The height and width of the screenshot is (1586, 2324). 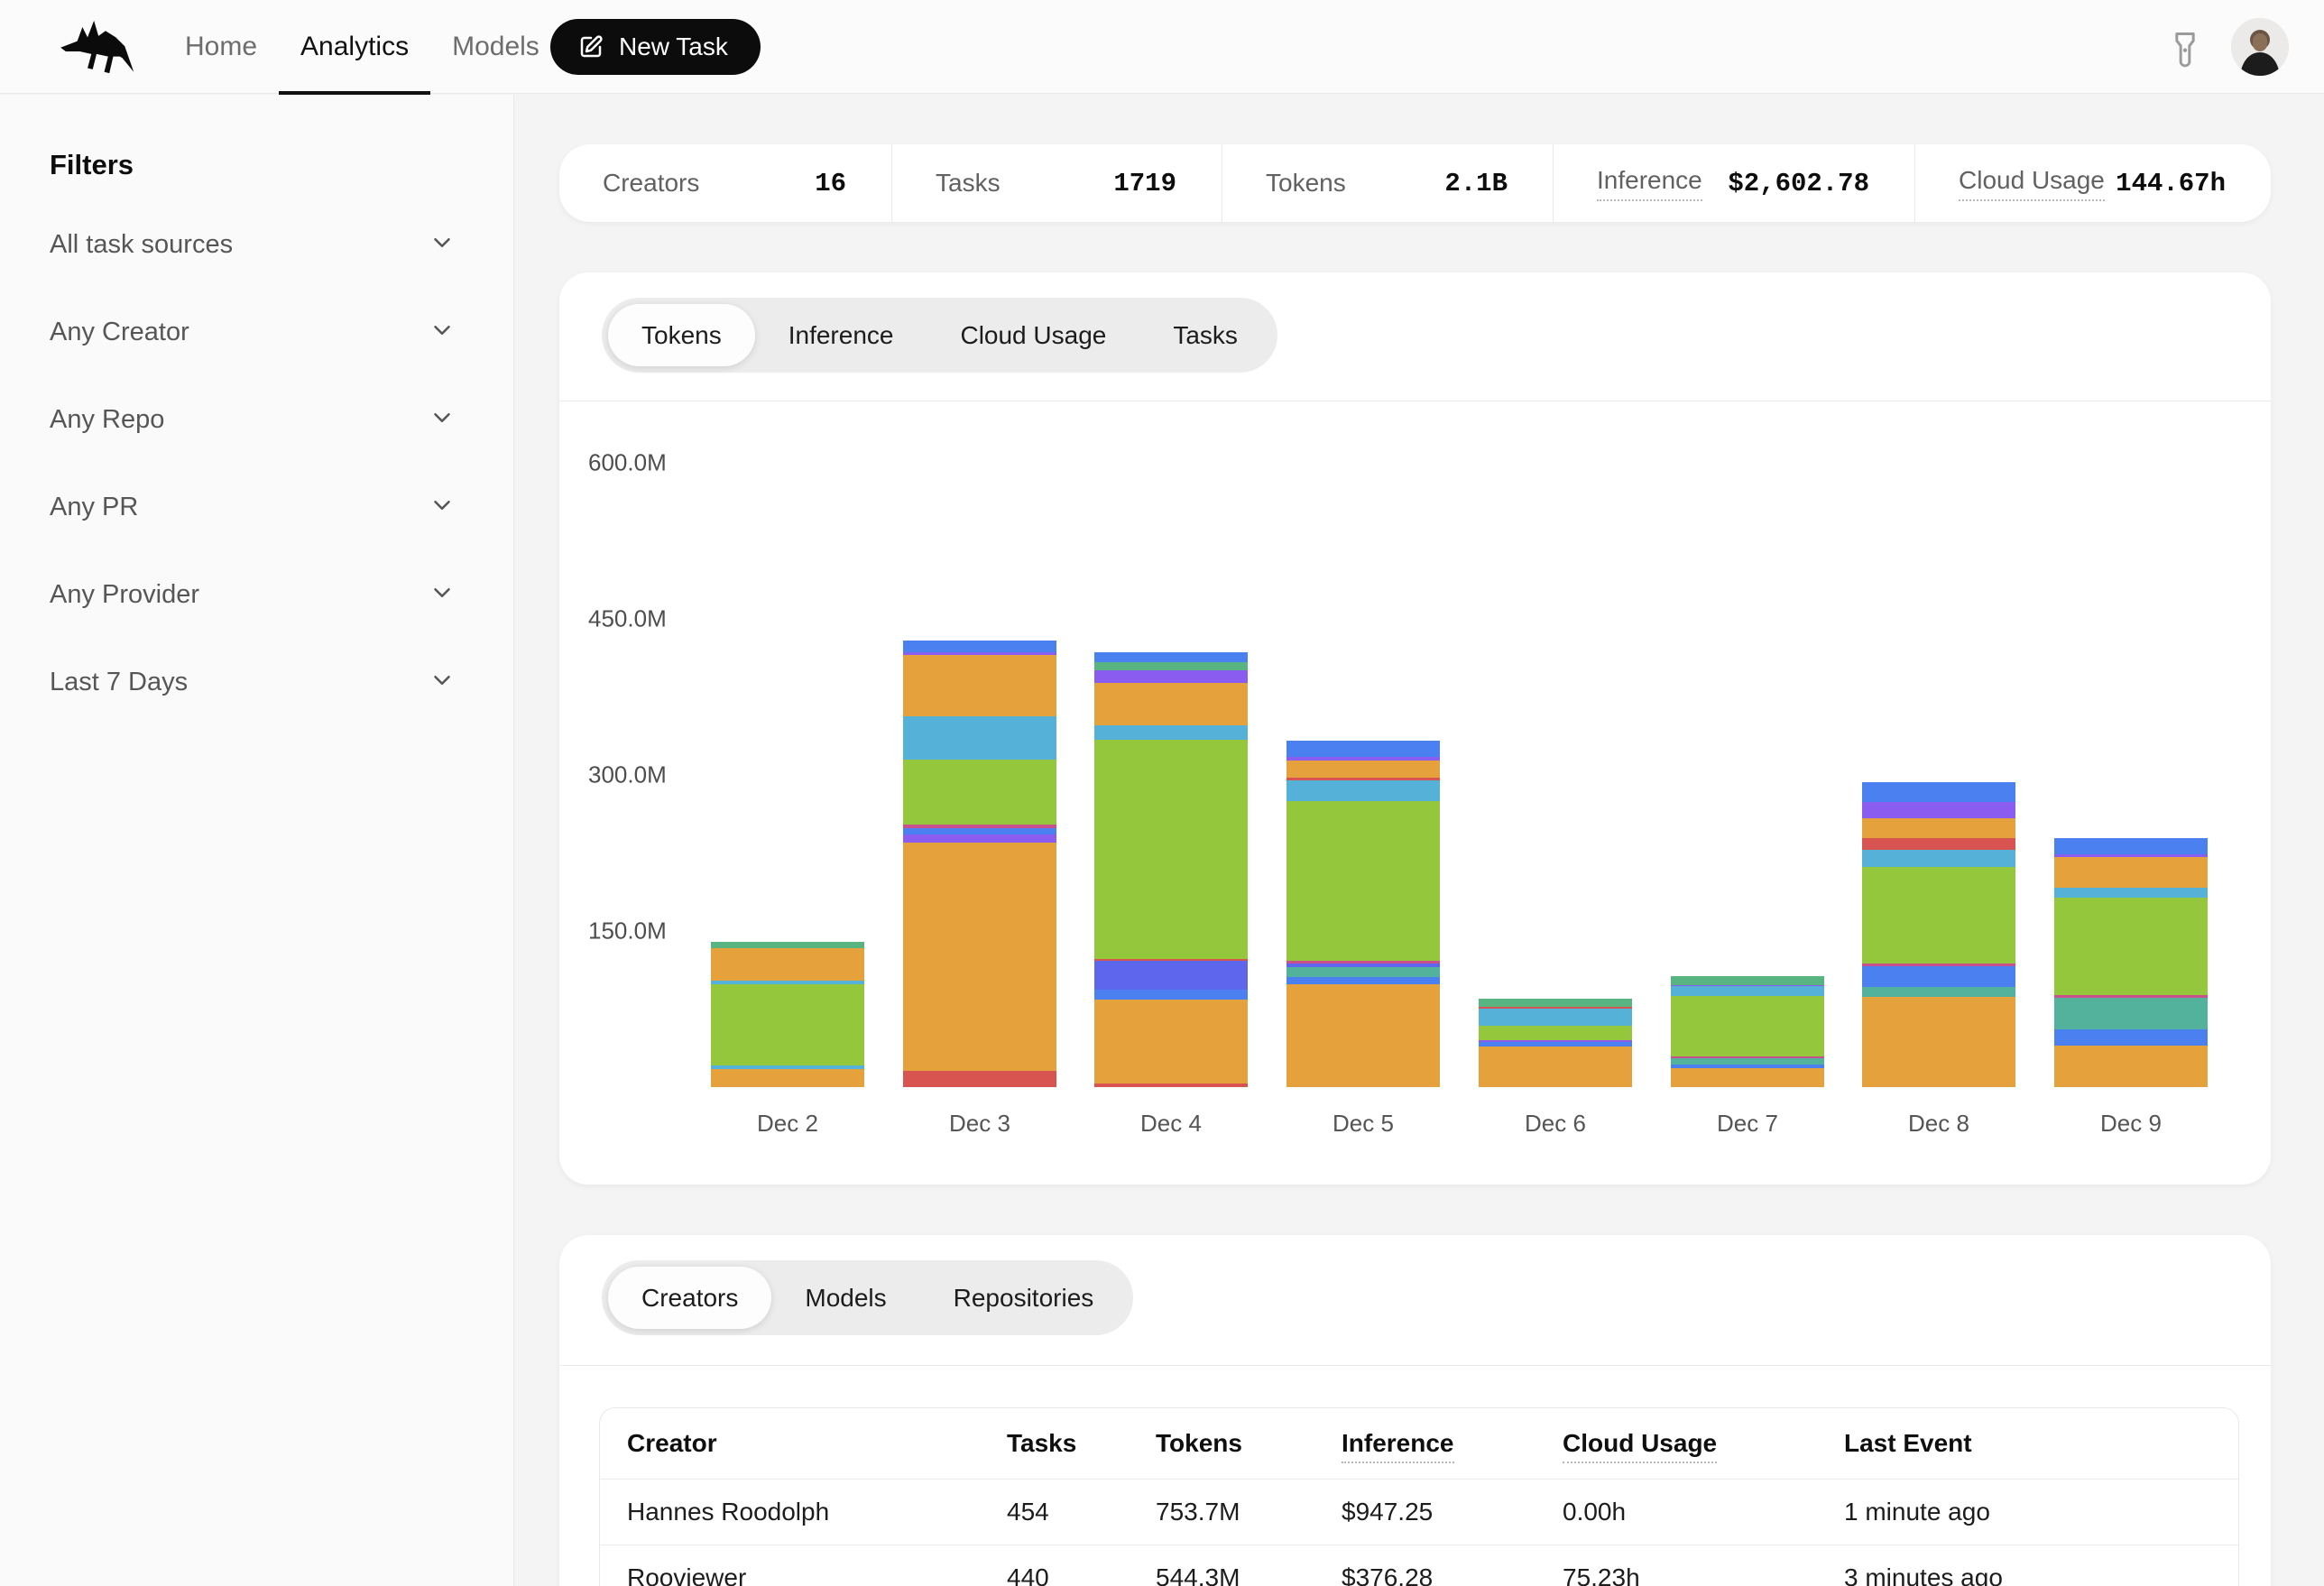 What do you see at coordinates (1171, 1085) in the screenshot?
I see `bar-segment-red` at bounding box center [1171, 1085].